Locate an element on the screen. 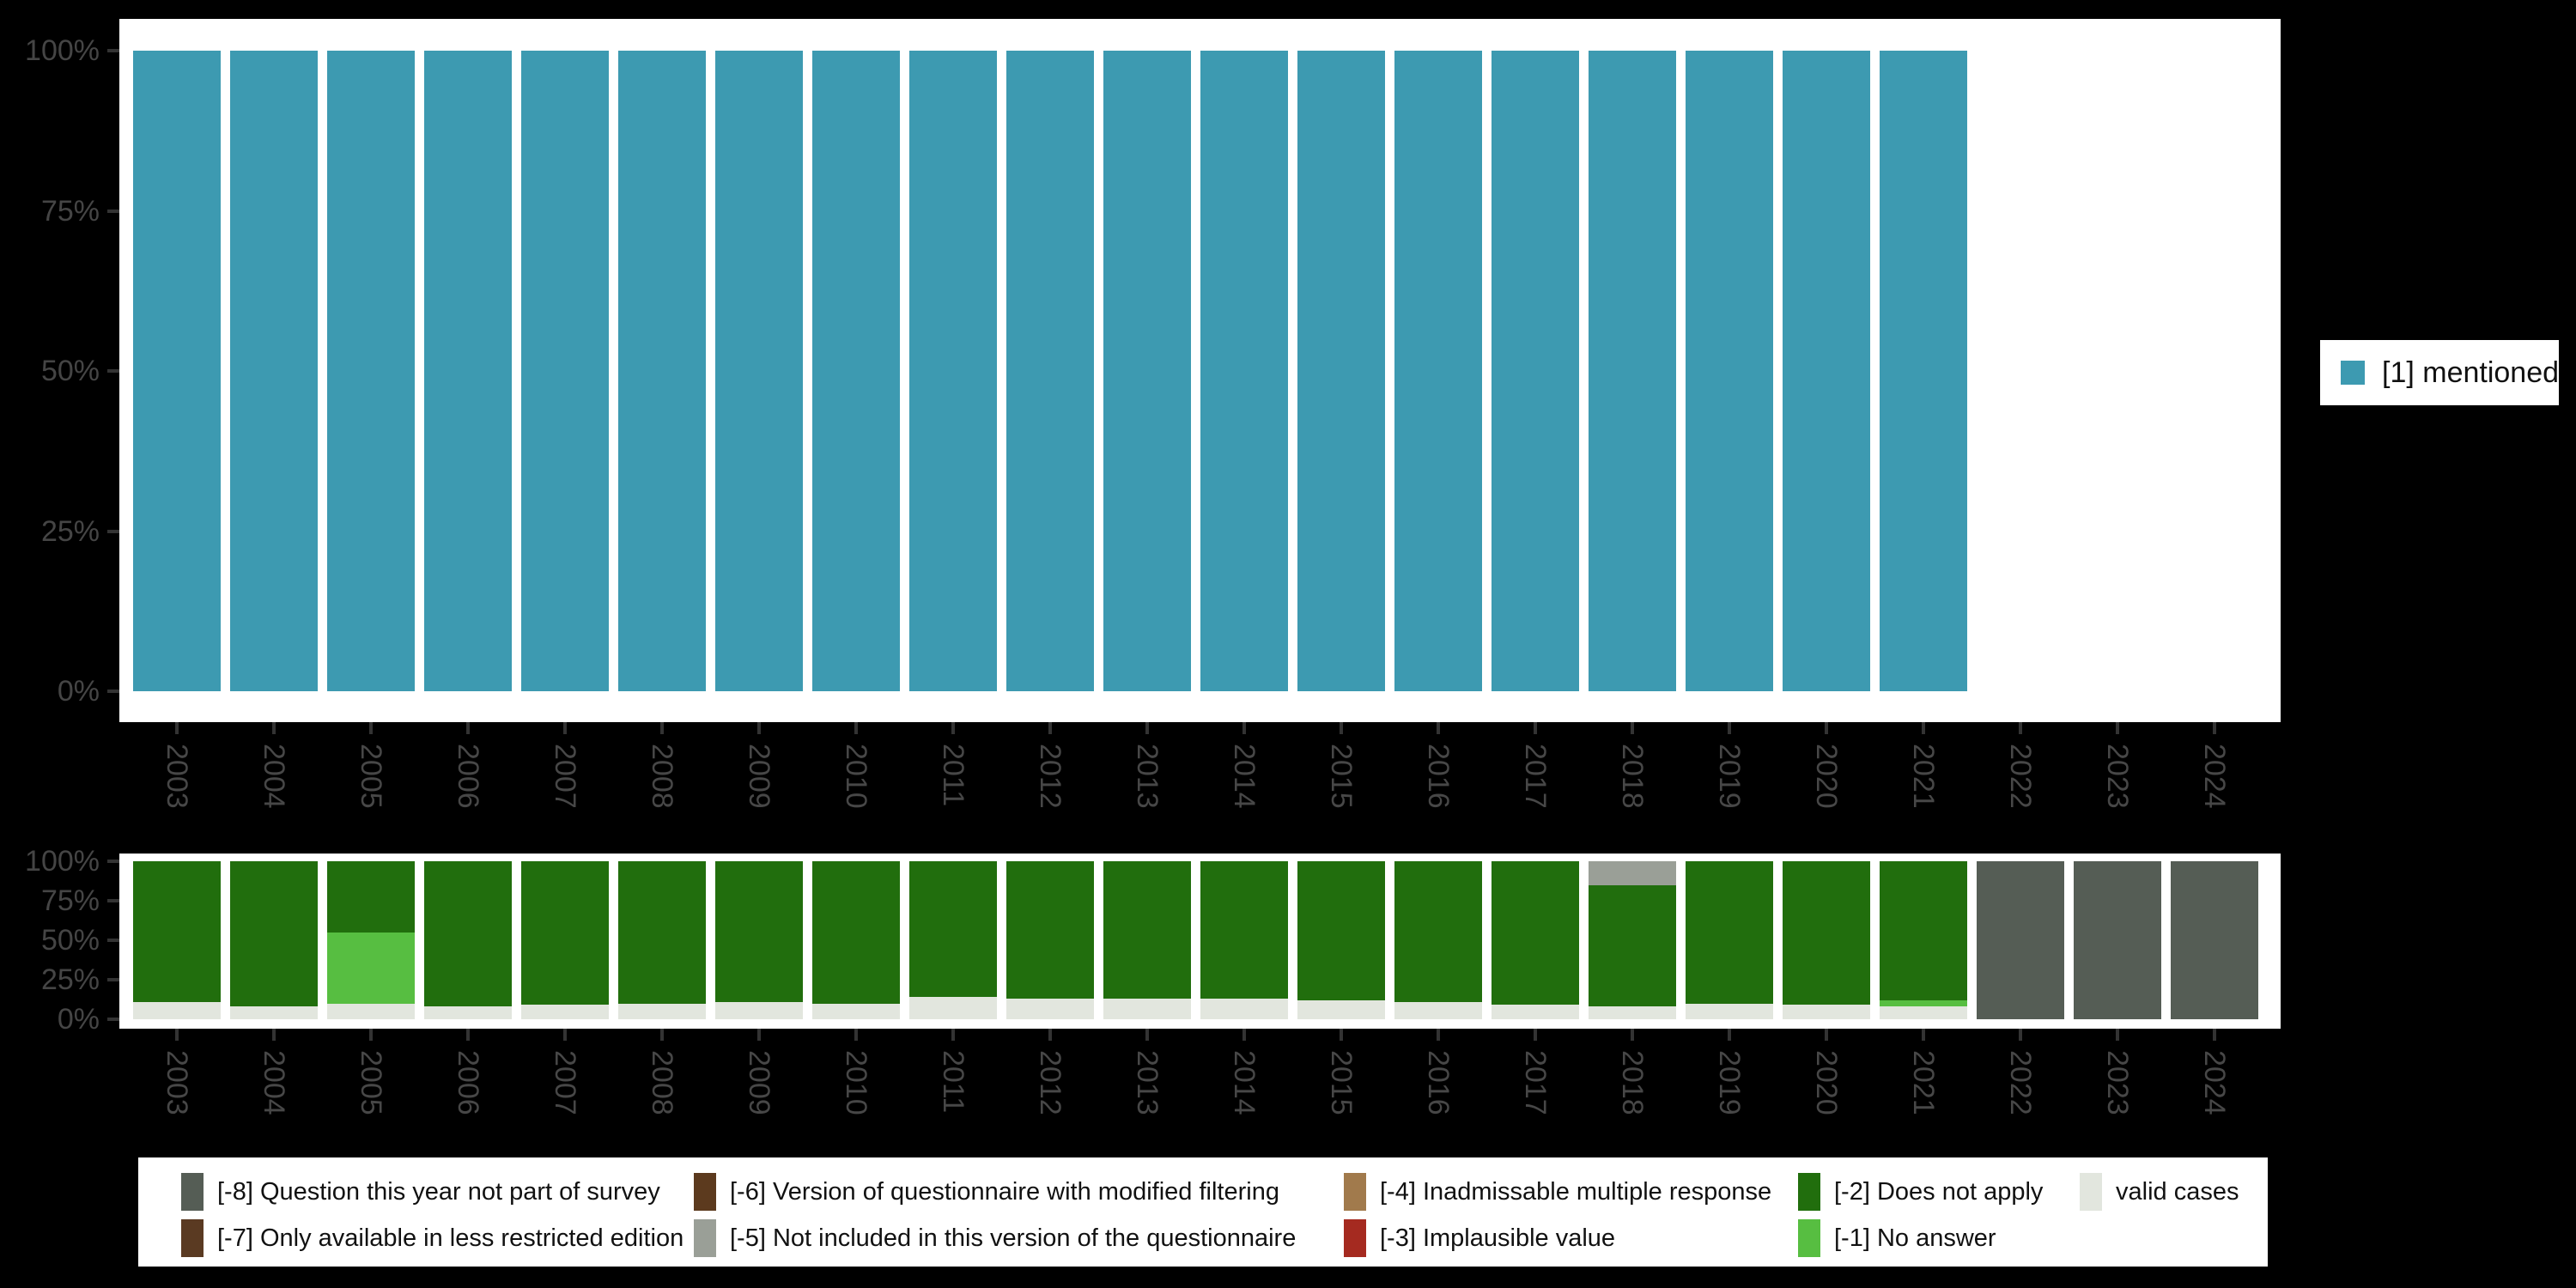 The width and height of the screenshot is (2576, 1288). top-bar-2016 is located at coordinates (1438, 371).